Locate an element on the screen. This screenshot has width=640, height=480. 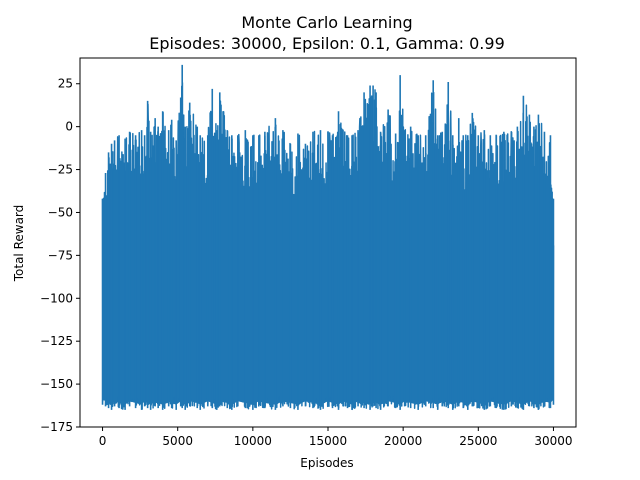
x-tick-label: 15000 is located at coordinates (328, 441).